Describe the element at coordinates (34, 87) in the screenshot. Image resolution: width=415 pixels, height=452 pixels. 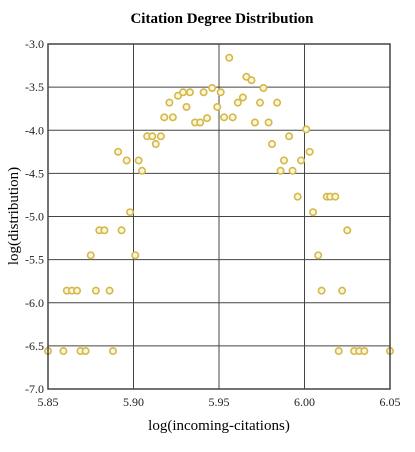
I see `y-tick-label: -3.5` at that location.